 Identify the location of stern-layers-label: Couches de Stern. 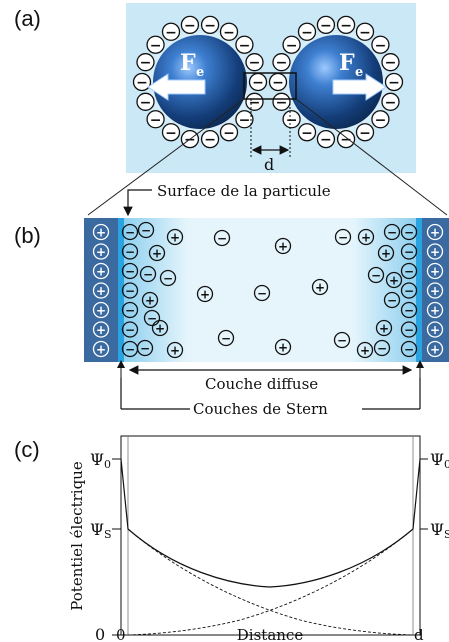
(260, 409).